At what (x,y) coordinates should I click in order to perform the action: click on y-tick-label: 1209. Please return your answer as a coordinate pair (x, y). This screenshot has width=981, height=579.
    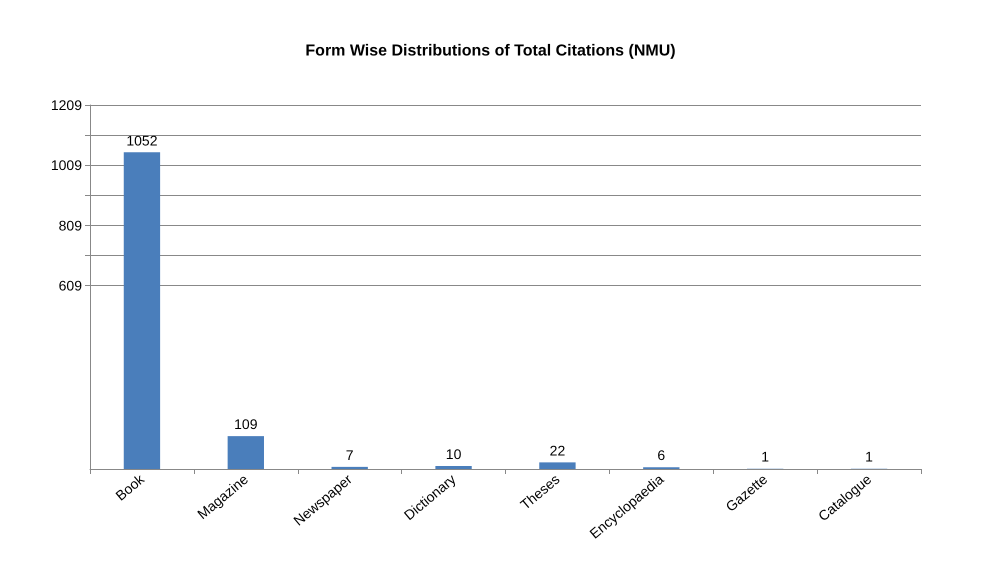
    Looking at the image, I should click on (66, 105).